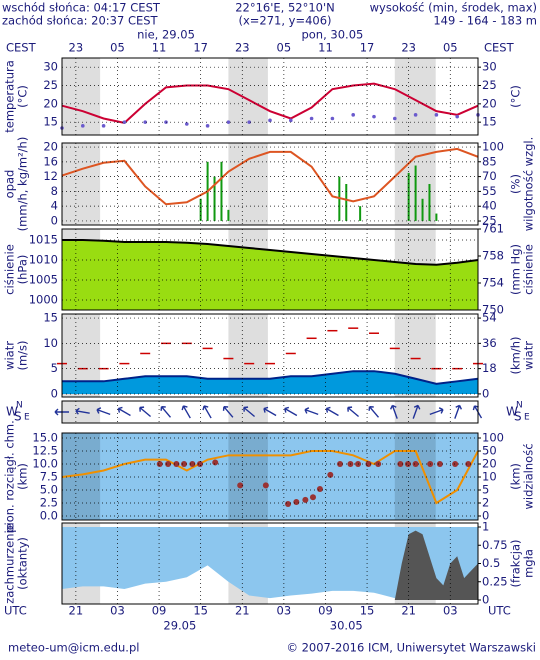 This screenshot has width=540, height=660. Describe the element at coordinates (493, 256) in the screenshot. I see `y2-tick-label: 758` at that location.